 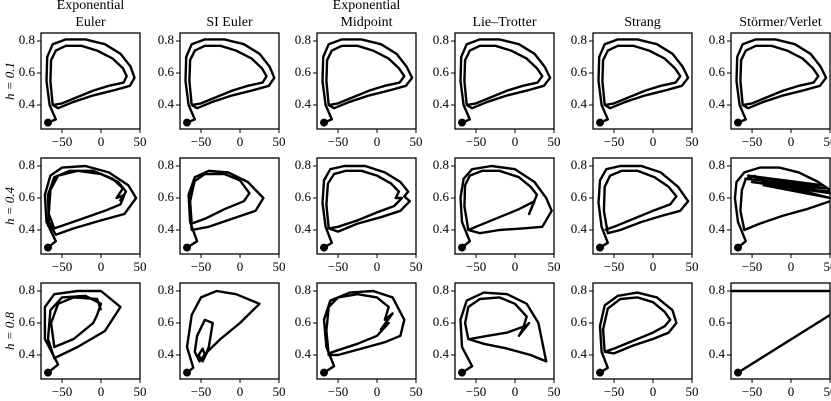 I want to click on column-title: Exponential Euler, so click(x=90, y=15).